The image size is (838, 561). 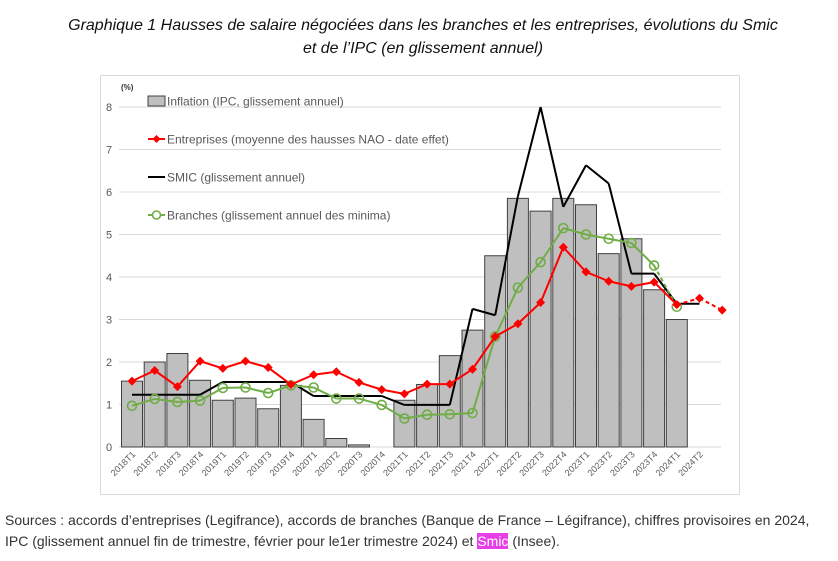 I want to click on y-tick-label: 8, so click(x=109, y=108).